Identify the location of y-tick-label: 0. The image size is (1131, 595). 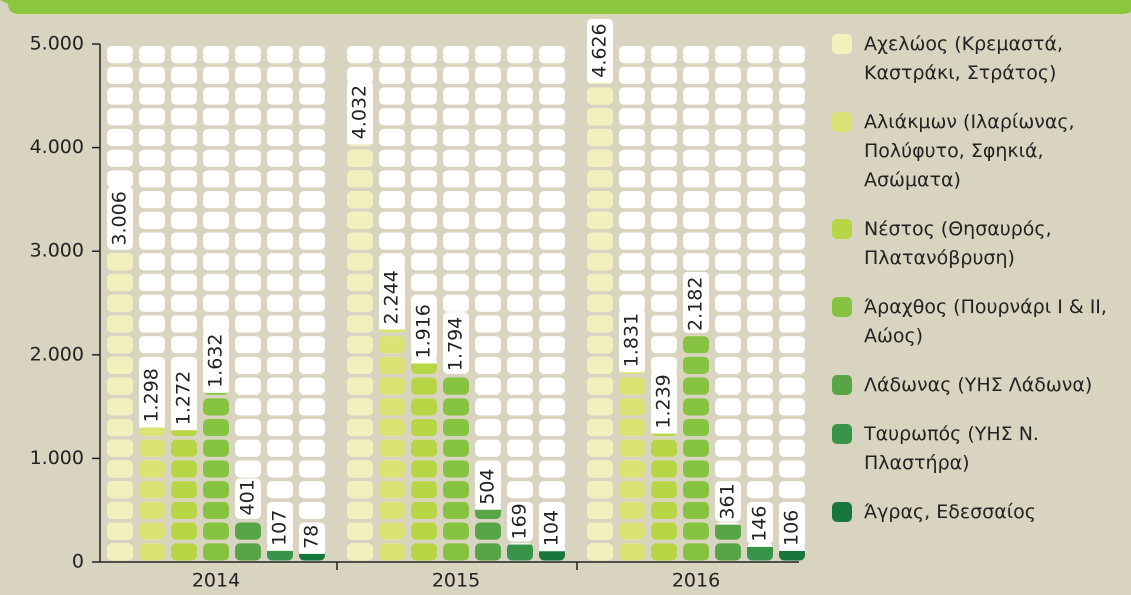
(78, 562).